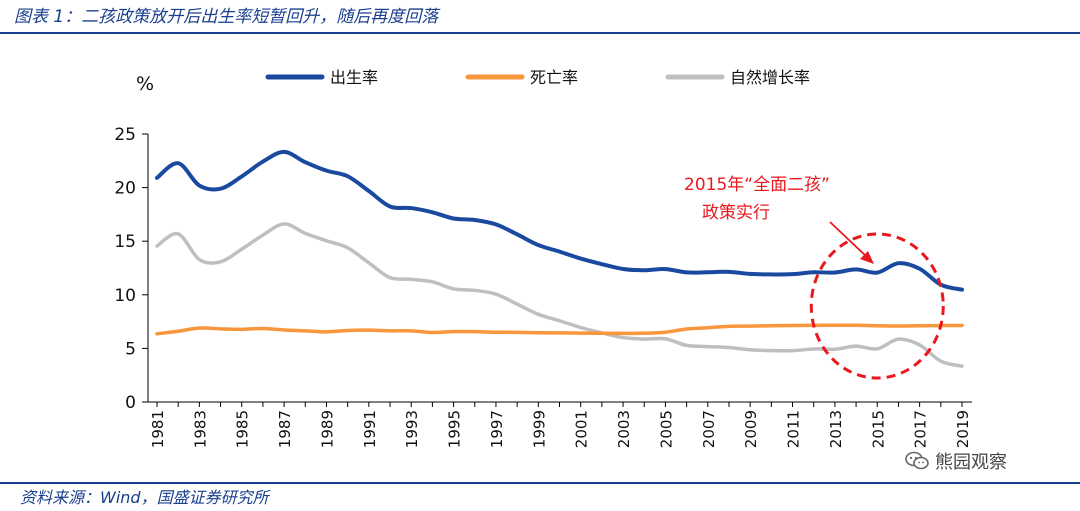  I want to click on x-tick-label: 1997, so click(497, 429).